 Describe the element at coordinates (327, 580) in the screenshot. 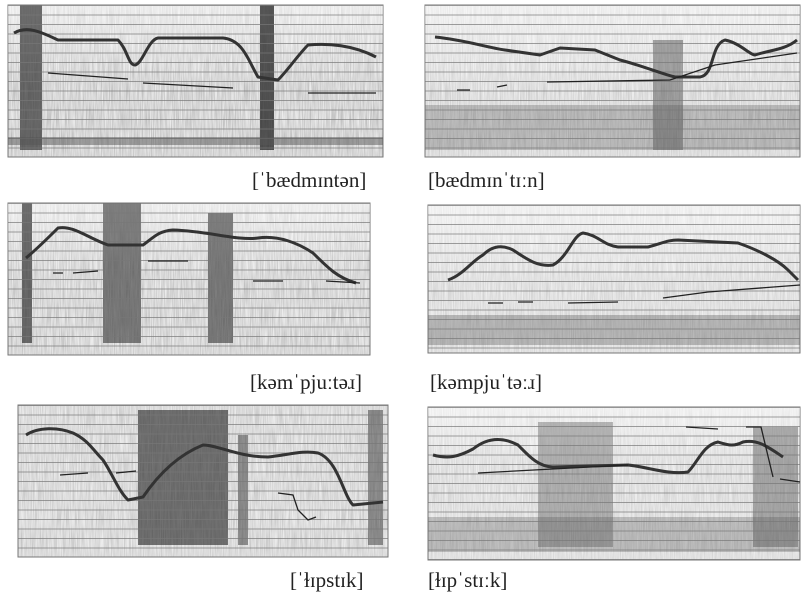

I see `caption: [ˈɫɪpstɪk]` at that location.